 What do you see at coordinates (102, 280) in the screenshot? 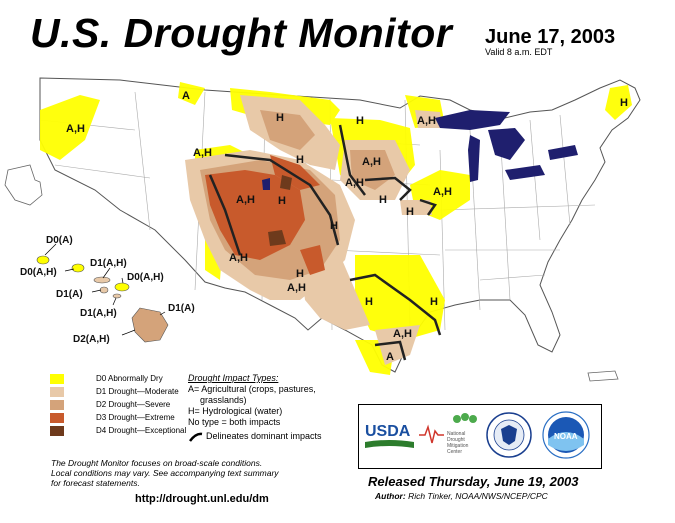
I see `molokai` at bounding box center [102, 280].